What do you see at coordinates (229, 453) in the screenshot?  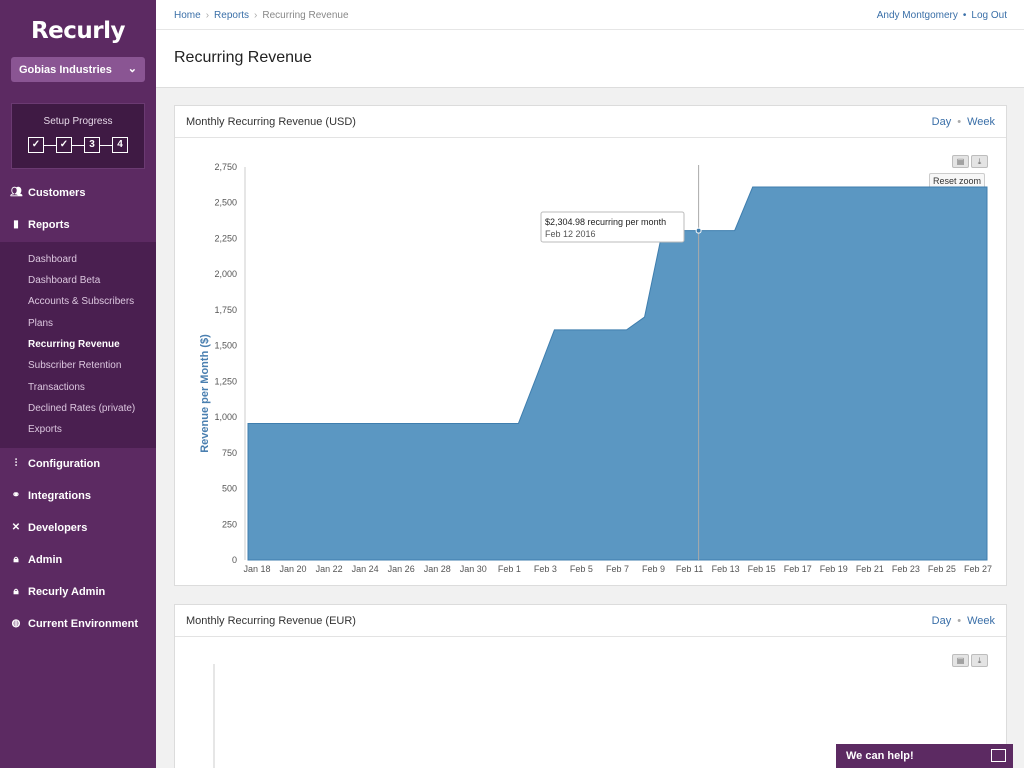 I see `y-tick-label: 750` at bounding box center [229, 453].